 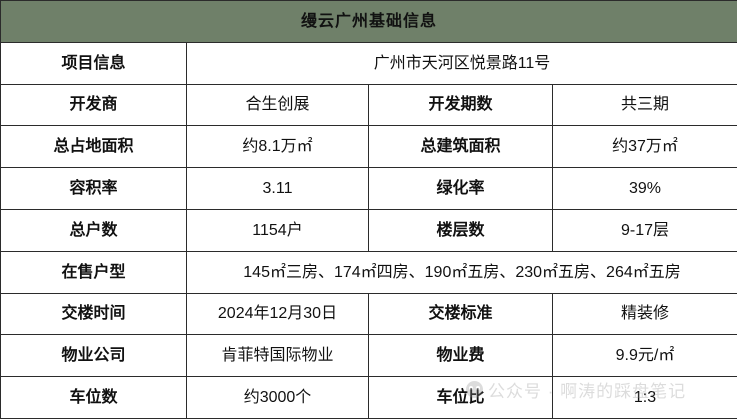 I want to click on row-label-floors: 楼层数, so click(x=460, y=230).